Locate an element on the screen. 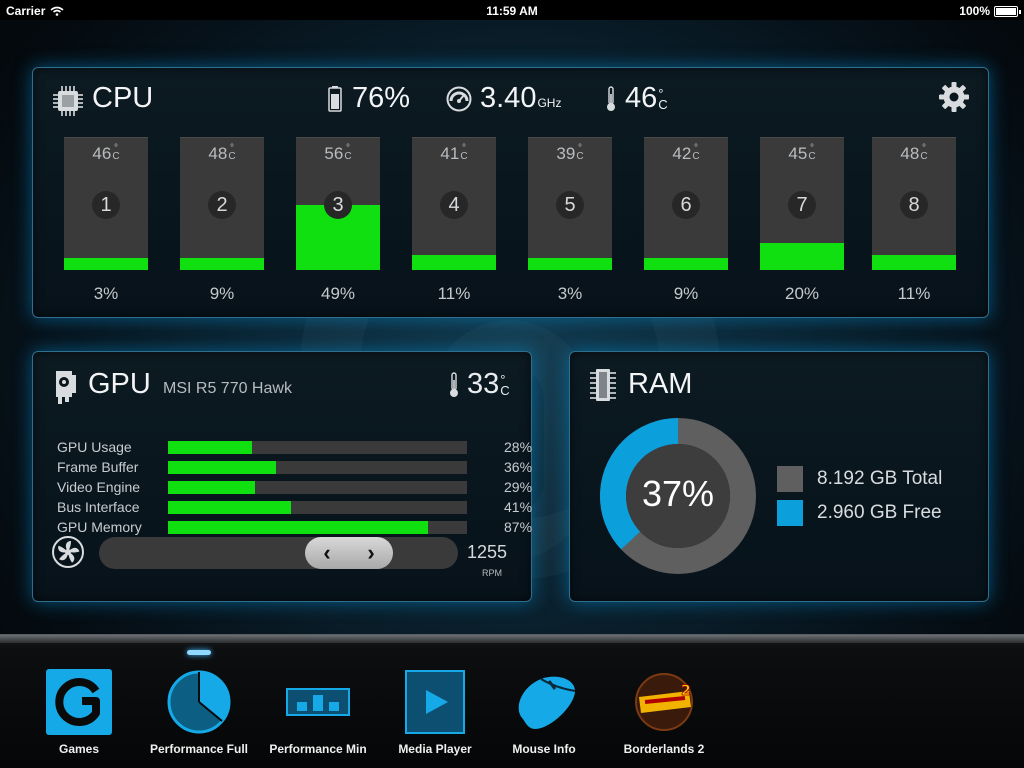 This screenshot has height=768, width=1024. ram-panel: RAM 37% 8.192 GB Total 2.960 GB Free is located at coordinates (779, 476).